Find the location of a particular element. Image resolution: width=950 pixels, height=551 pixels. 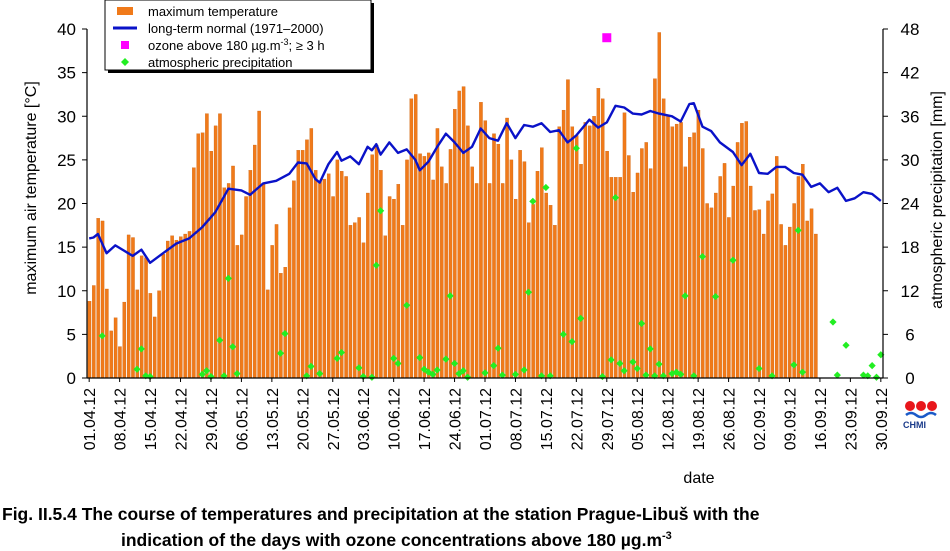

x-tick-label: 20.05.12 is located at coordinates (303, 419).